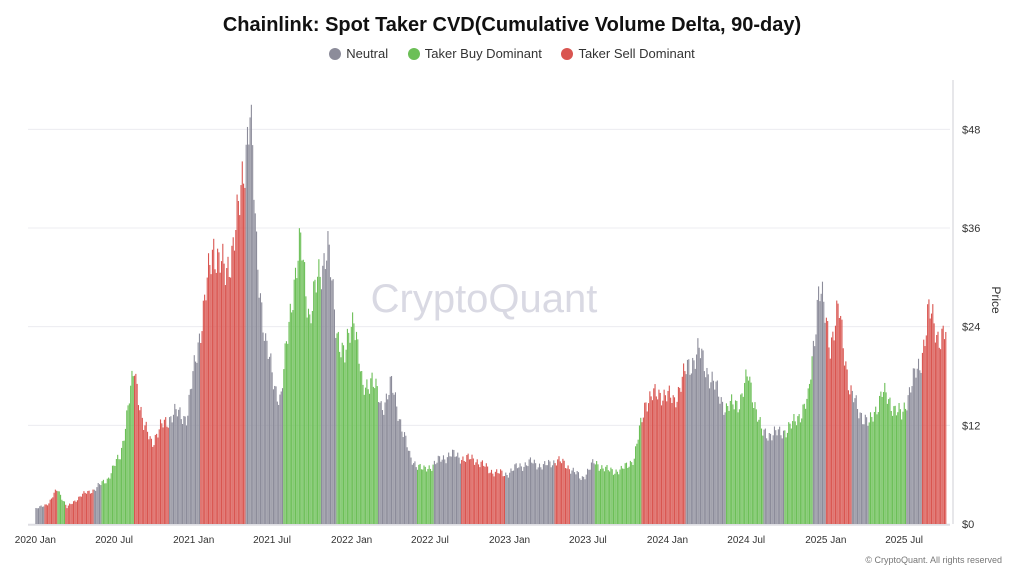  What do you see at coordinates (667, 540) in the screenshot?
I see `x-tick-label: 2024 Jan` at bounding box center [667, 540].